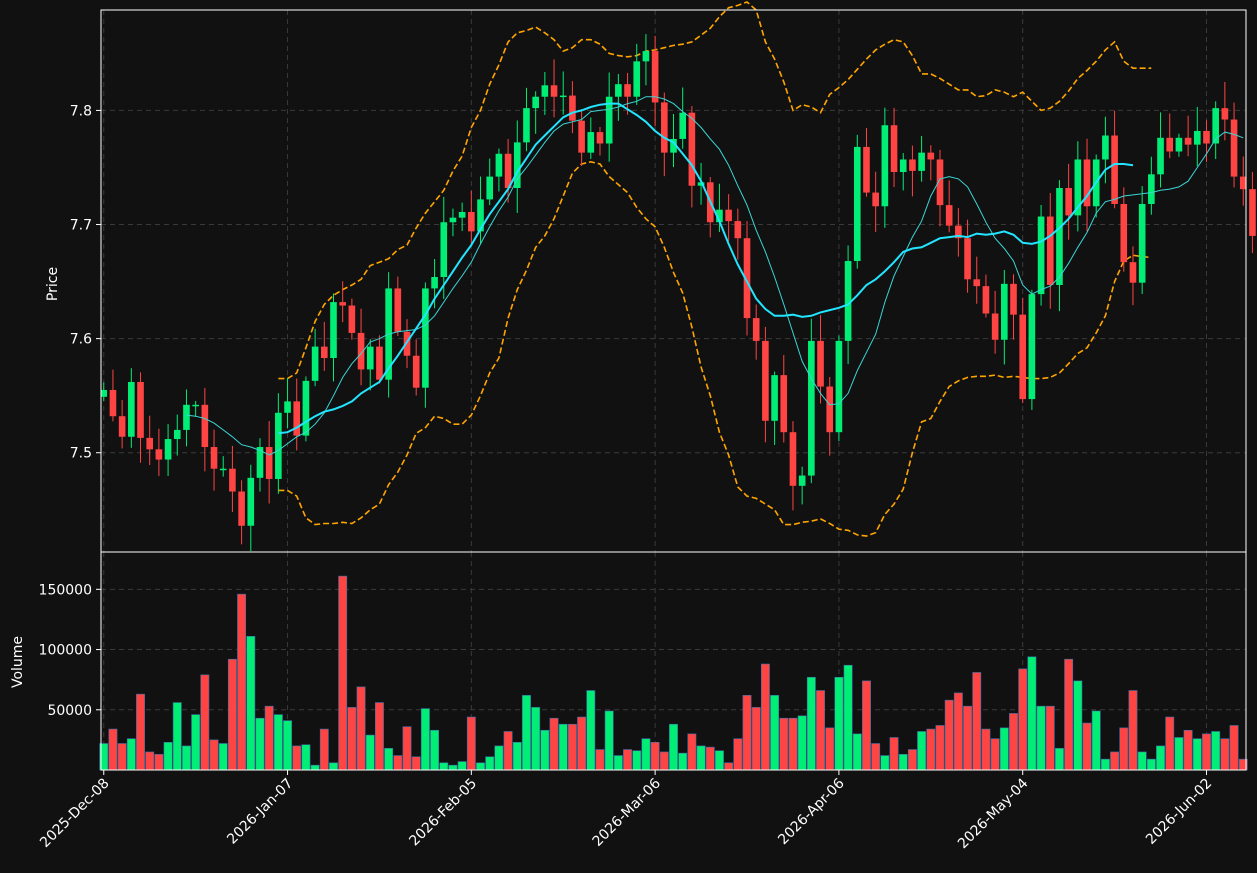 The height and width of the screenshot is (873, 1257). I want to click on price-tick-label: 7.7, so click(81, 226).